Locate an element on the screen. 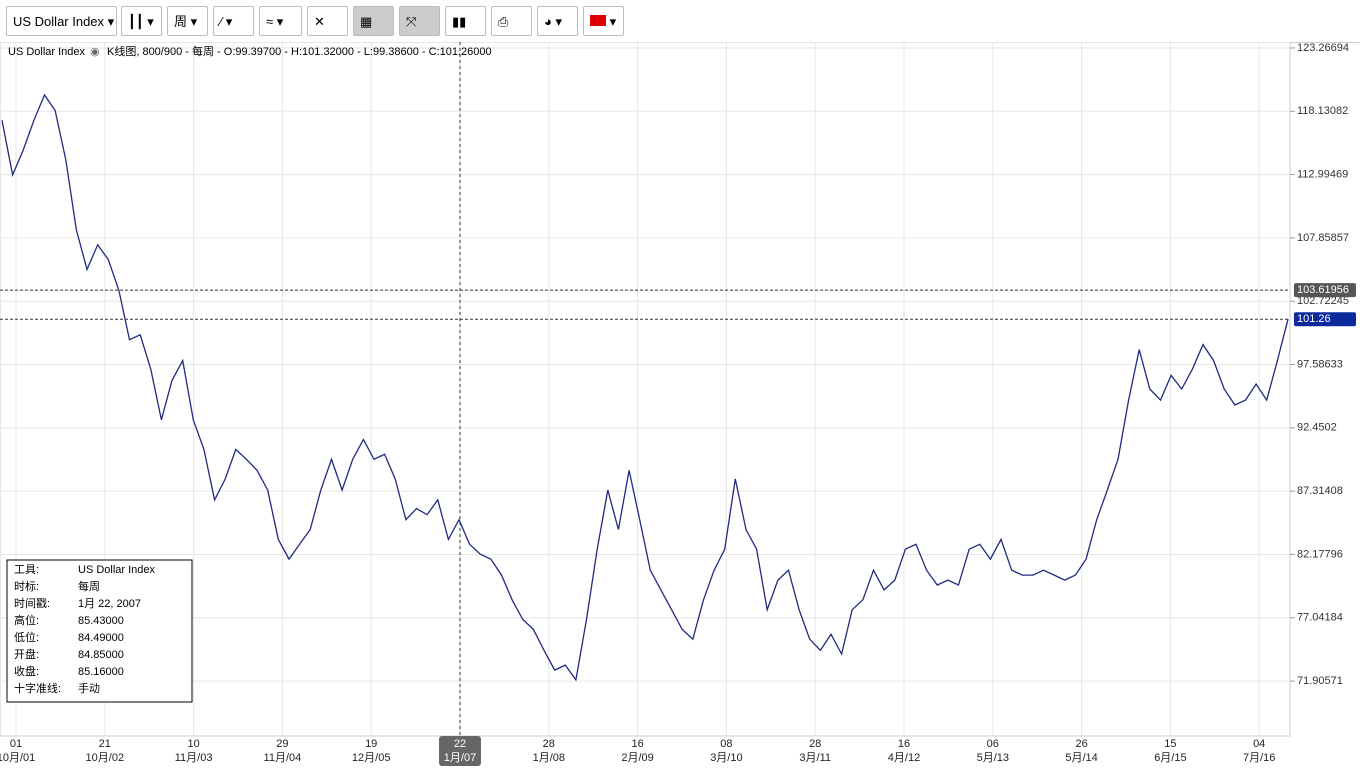 The width and height of the screenshot is (1360, 768). y-tick-label: 82.17796 is located at coordinates (1320, 554).